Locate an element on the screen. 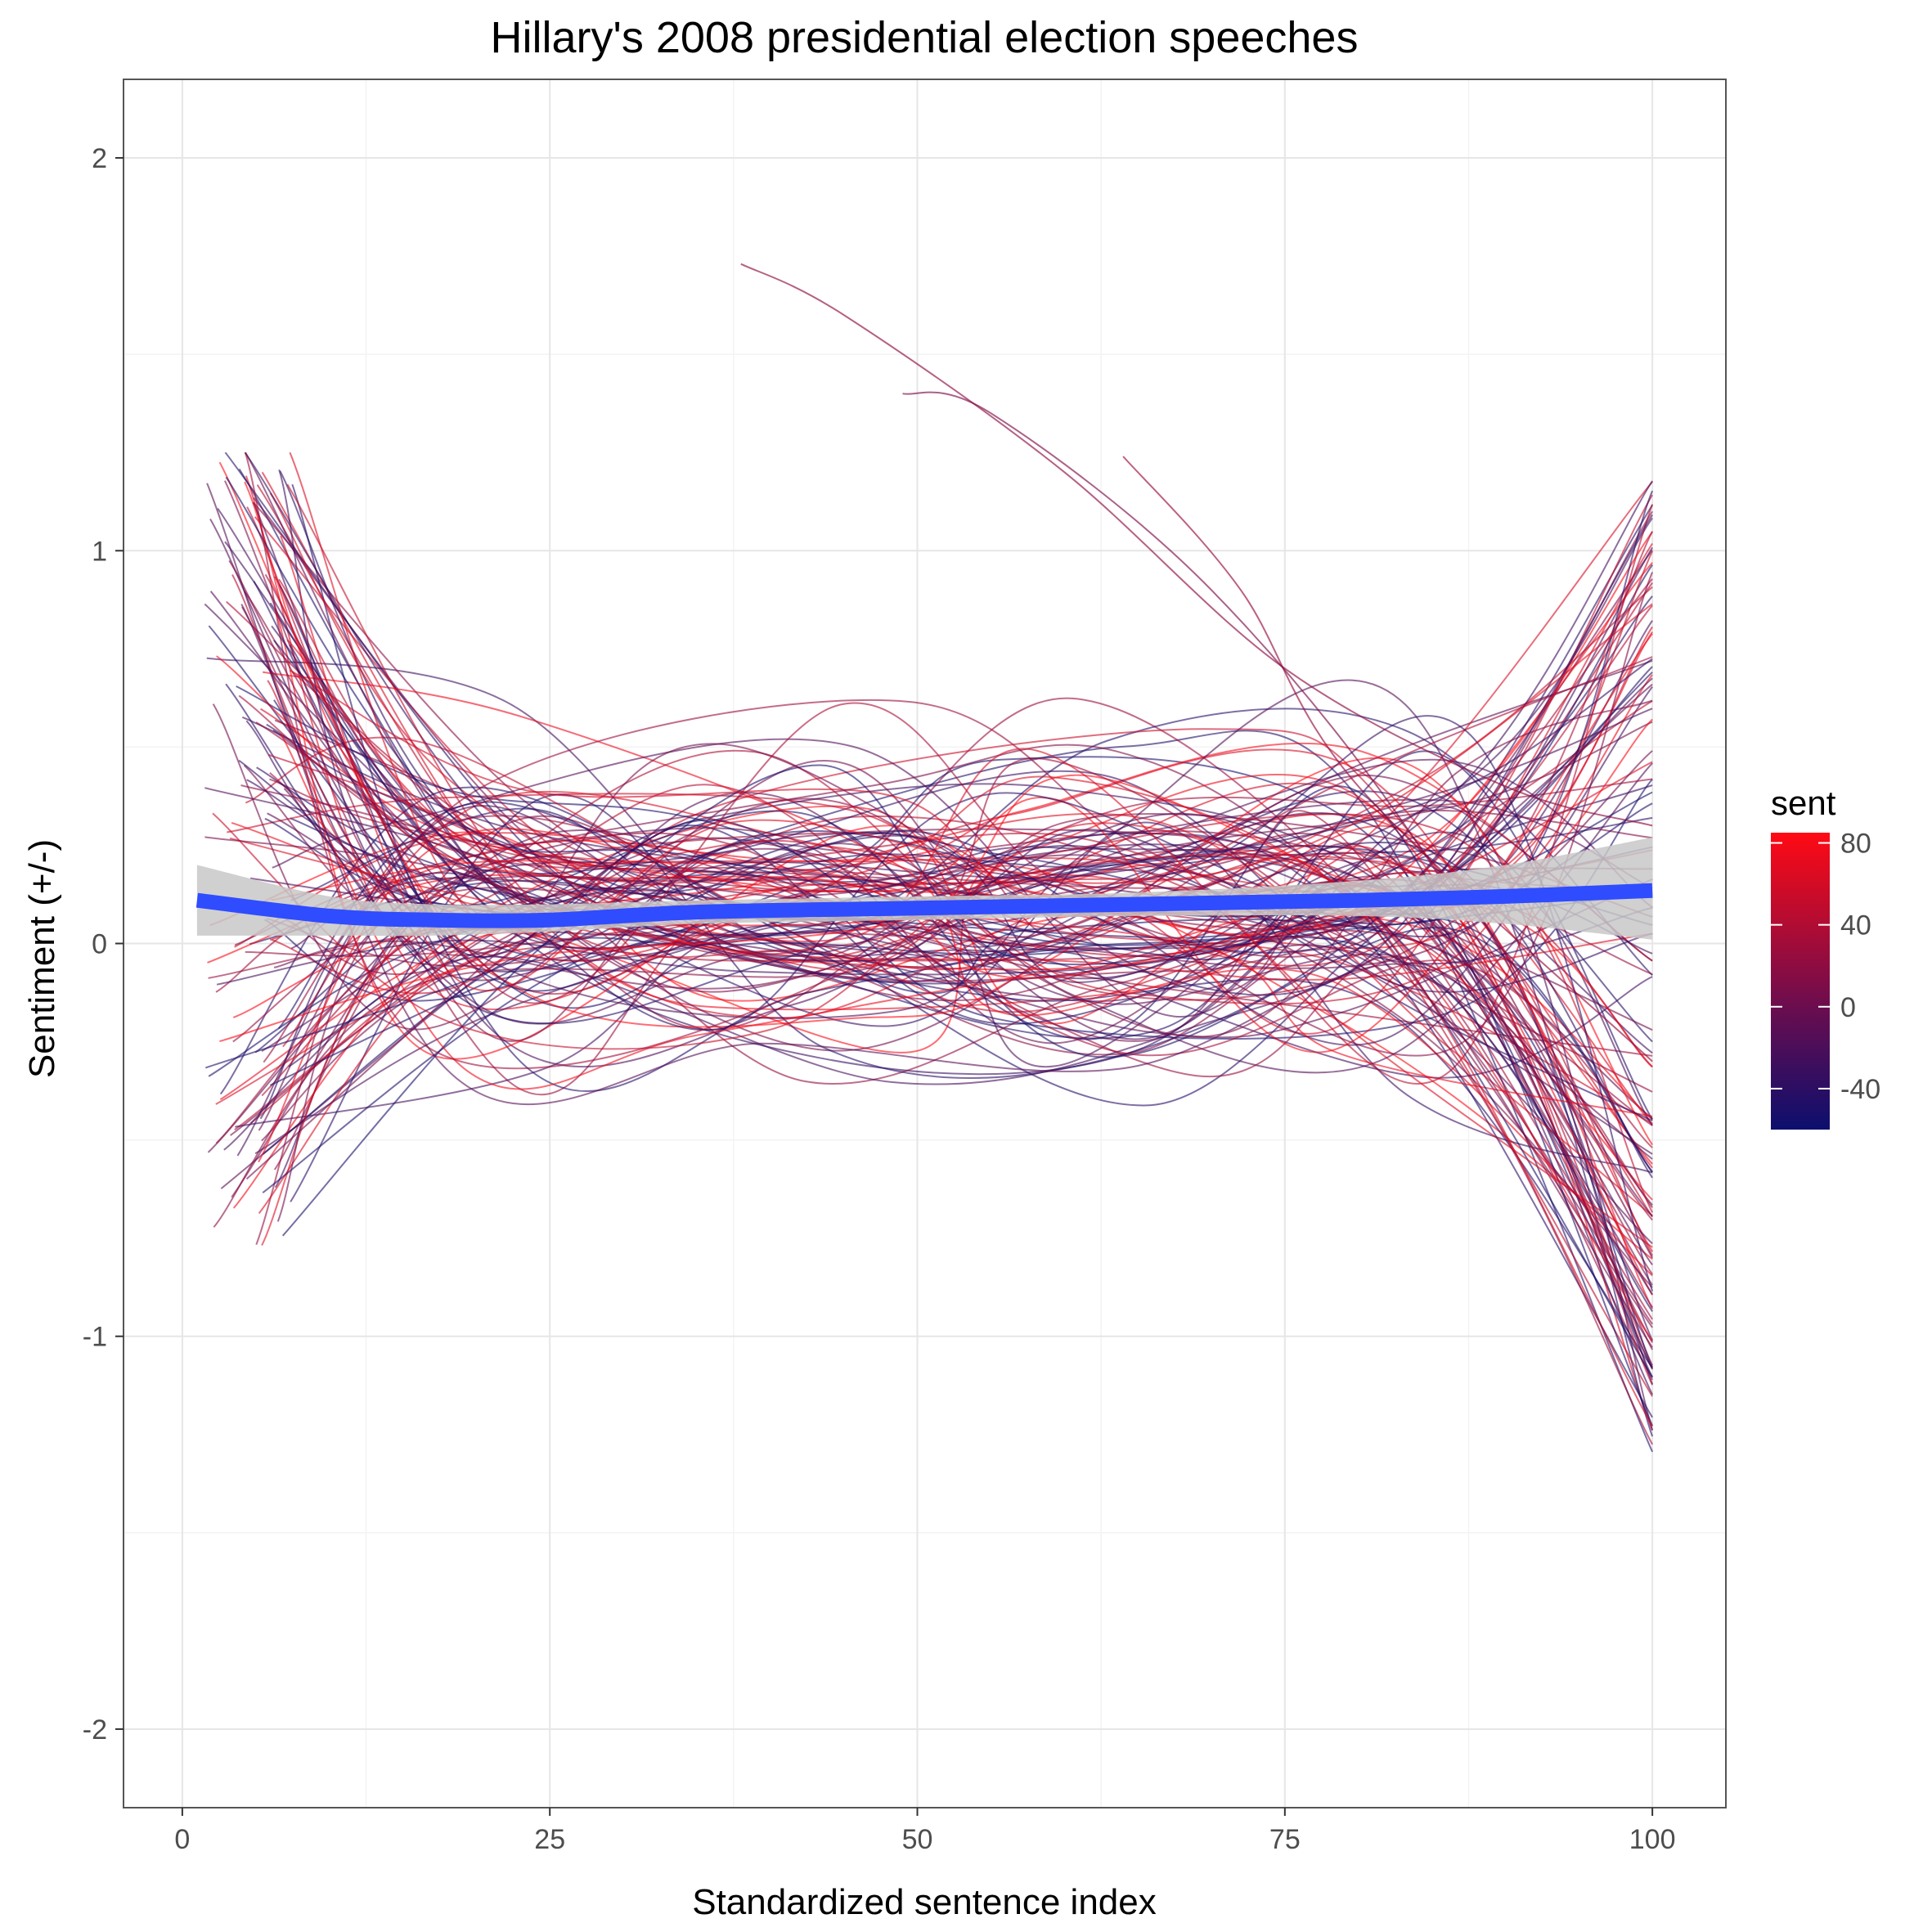  legend-tick-label: 0 is located at coordinates (1848, 1008).